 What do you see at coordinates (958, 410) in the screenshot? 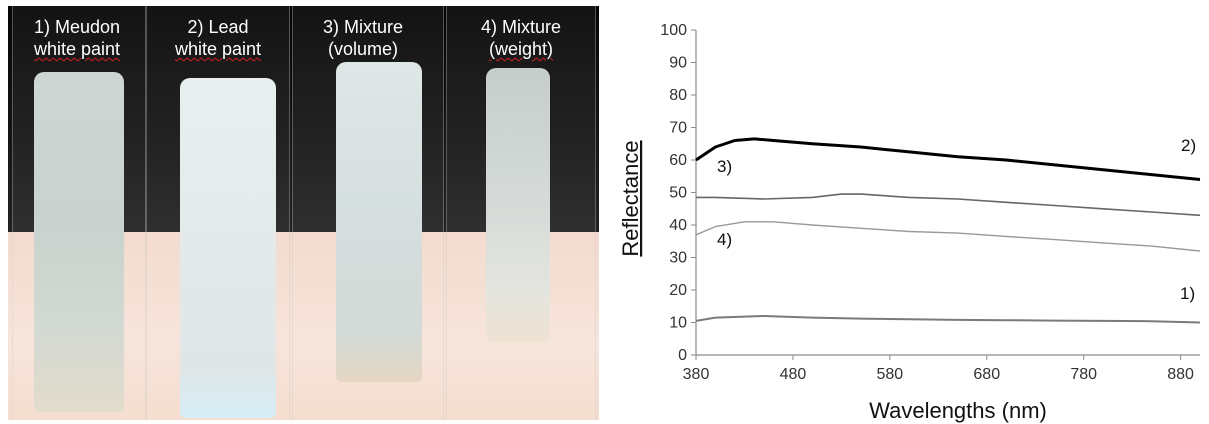
I see `x-axis-title: Wavelengths (nm)` at bounding box center [958, 410].